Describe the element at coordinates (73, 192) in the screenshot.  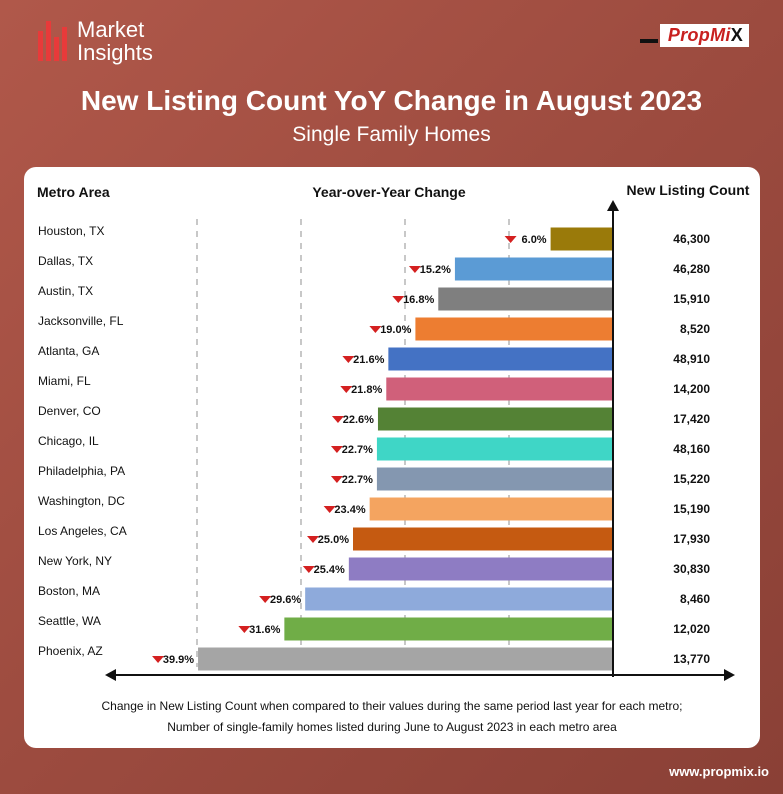
I see `metro-column-header: Metro Area` at that location.